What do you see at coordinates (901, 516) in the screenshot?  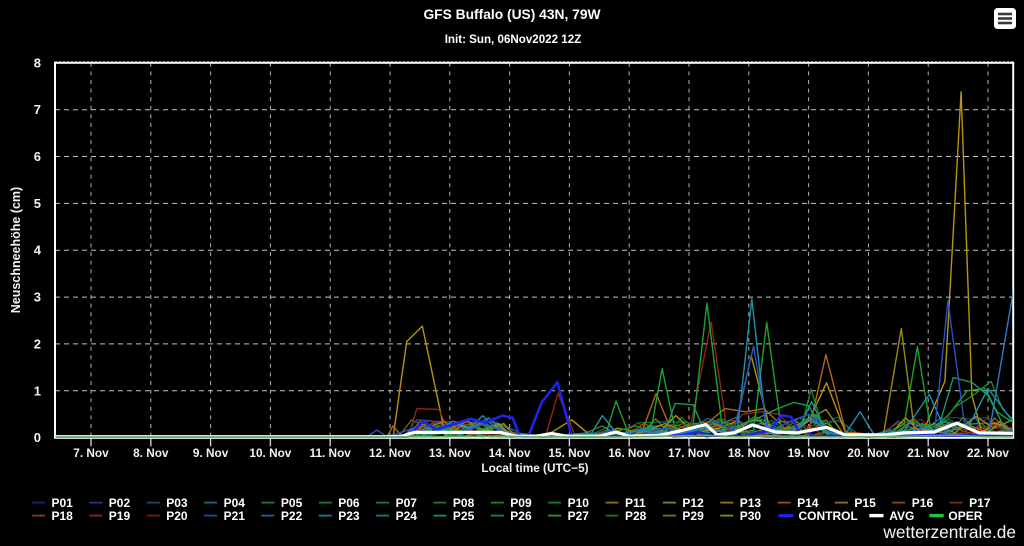 I see `svg-text: AVG` at bounding box center [901, 516].